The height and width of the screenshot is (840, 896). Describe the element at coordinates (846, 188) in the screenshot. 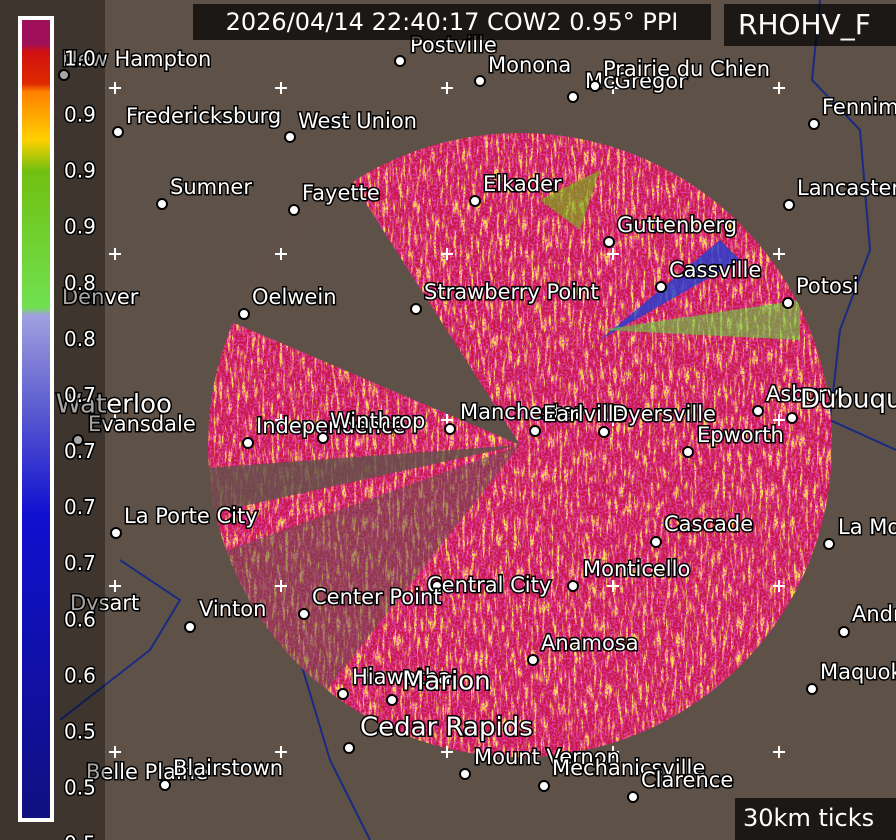

I see `city-label: Lancaster` at that location.